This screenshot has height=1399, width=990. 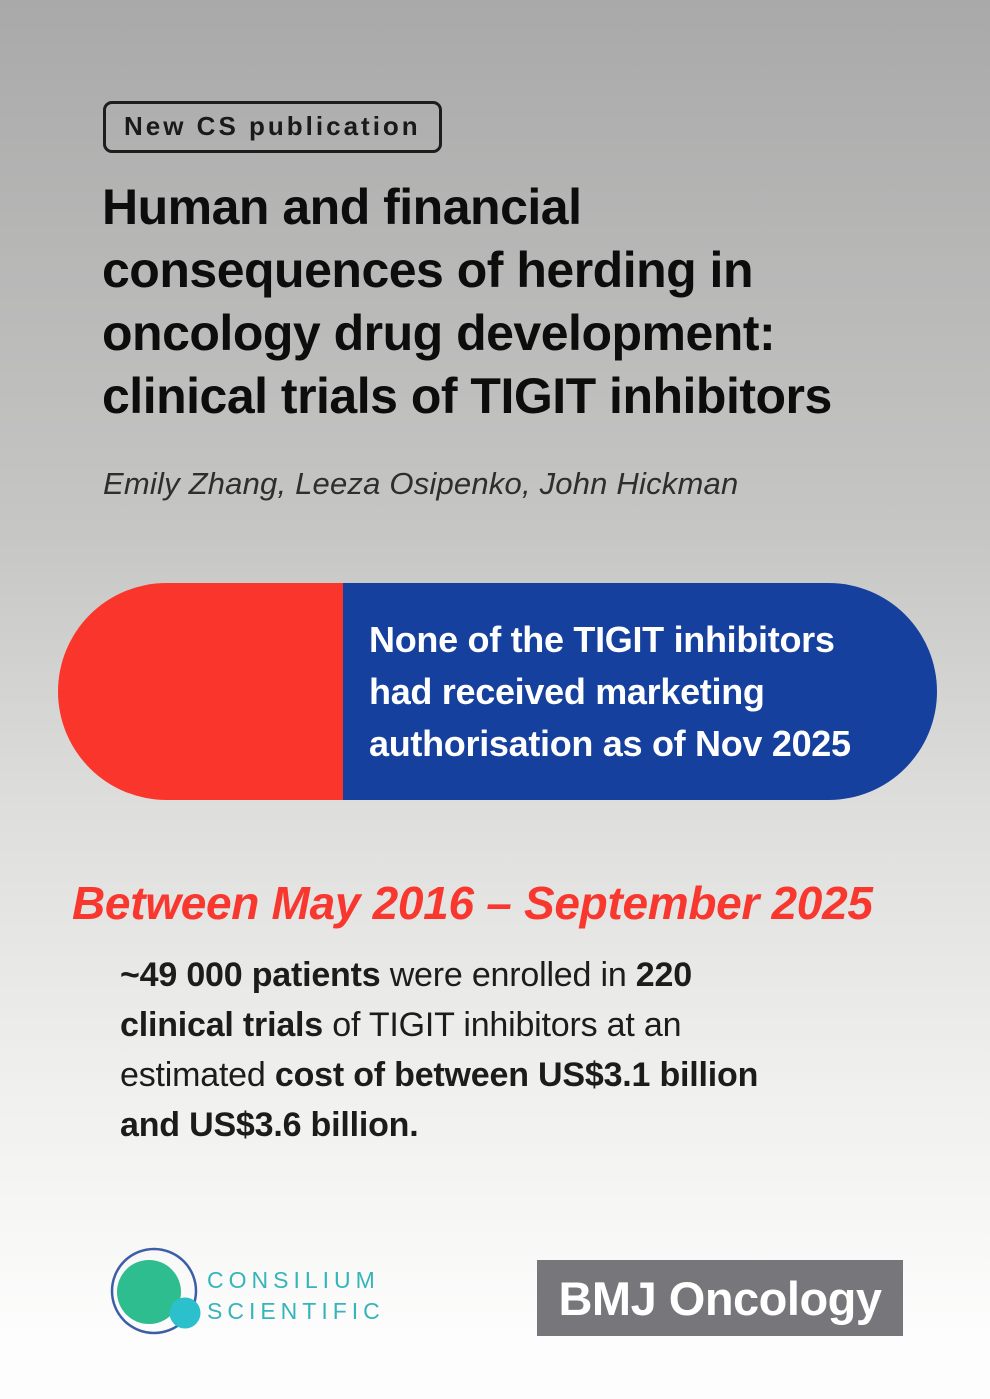 I want to click on badge-label: New CS publication, so click(x=272, y=126).